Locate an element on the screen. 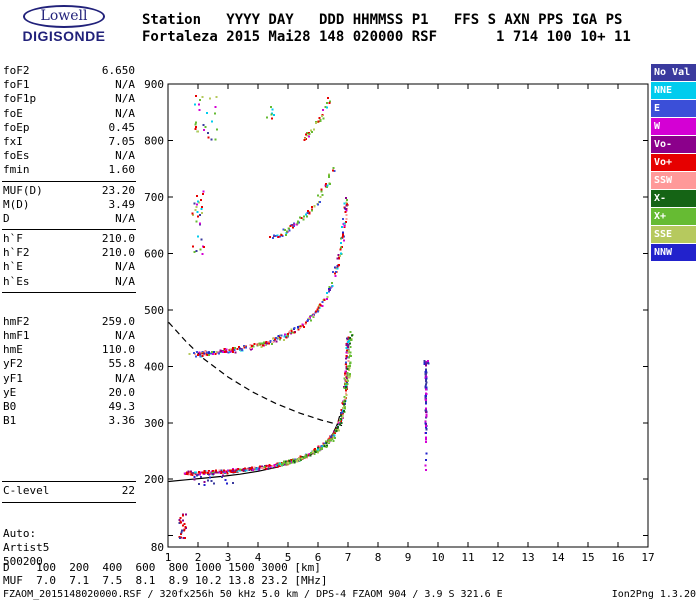  lowell-logo-ellipse: Lowell is located at coordinates (64, 16).